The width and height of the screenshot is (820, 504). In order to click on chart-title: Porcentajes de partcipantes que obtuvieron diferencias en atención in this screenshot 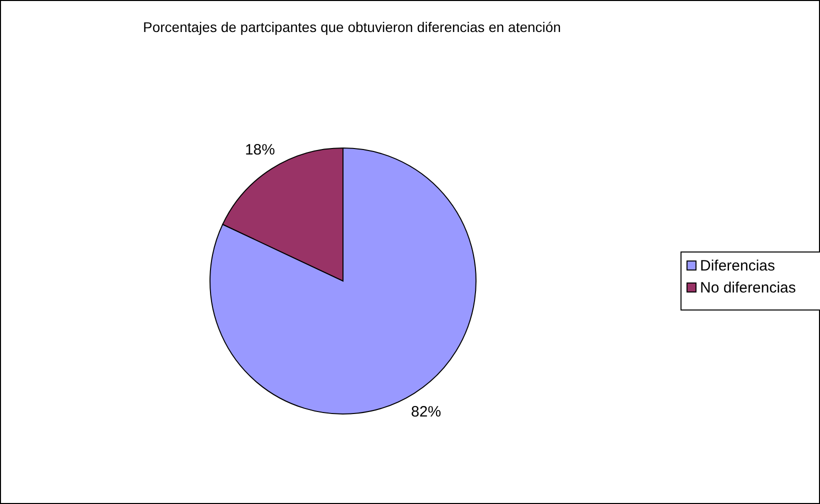, I will do `click(352, 27)`.